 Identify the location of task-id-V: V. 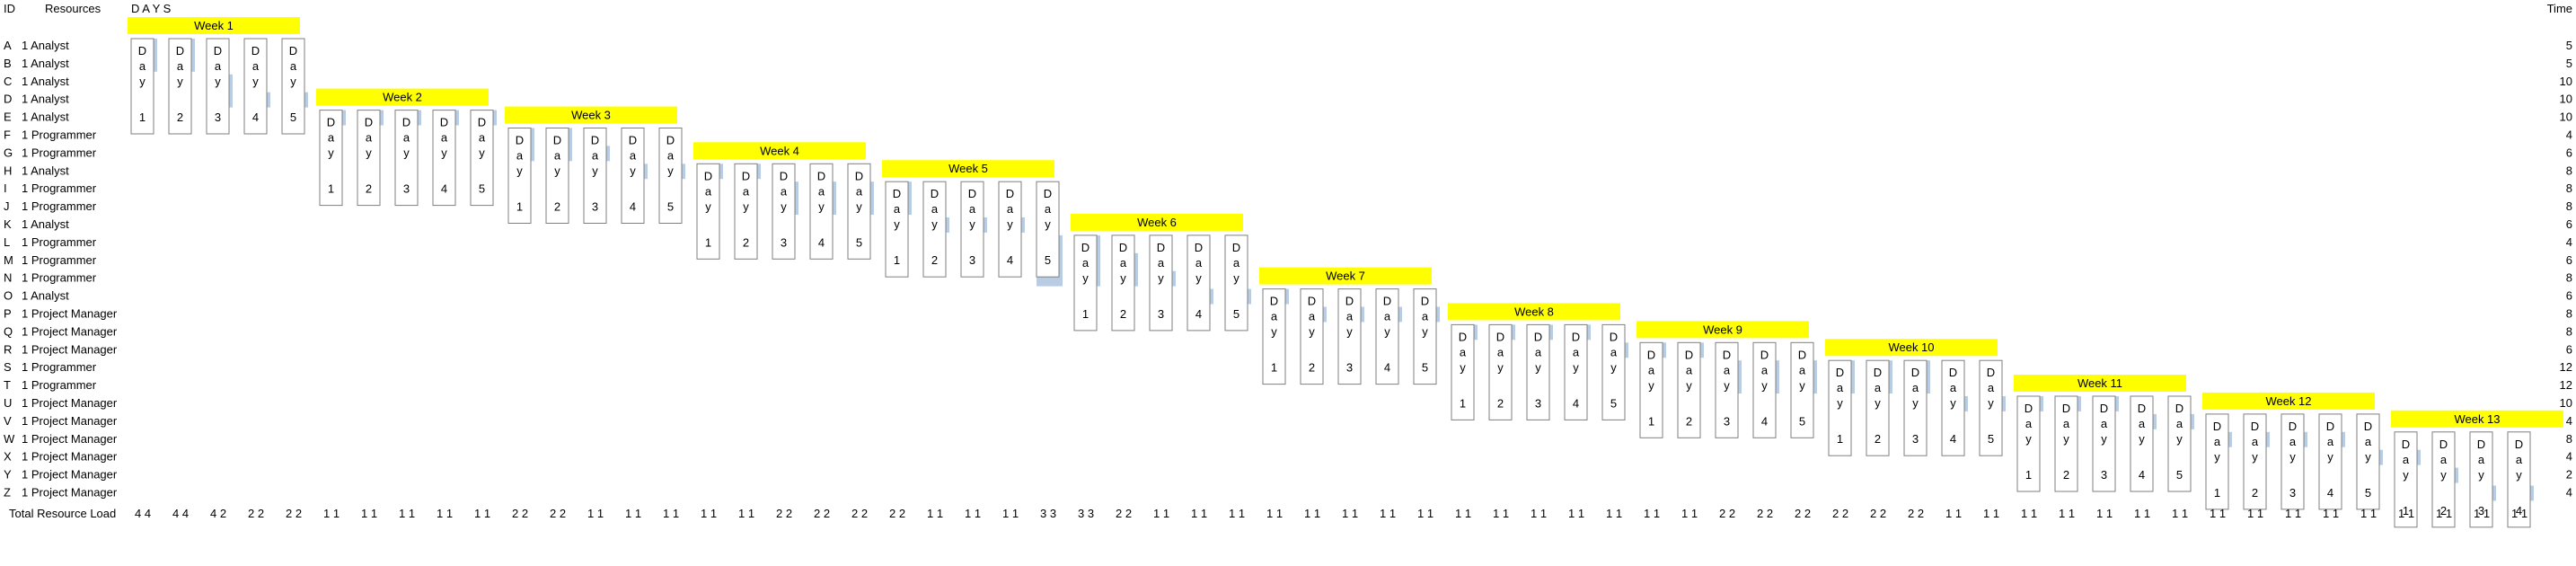
(8, 421).